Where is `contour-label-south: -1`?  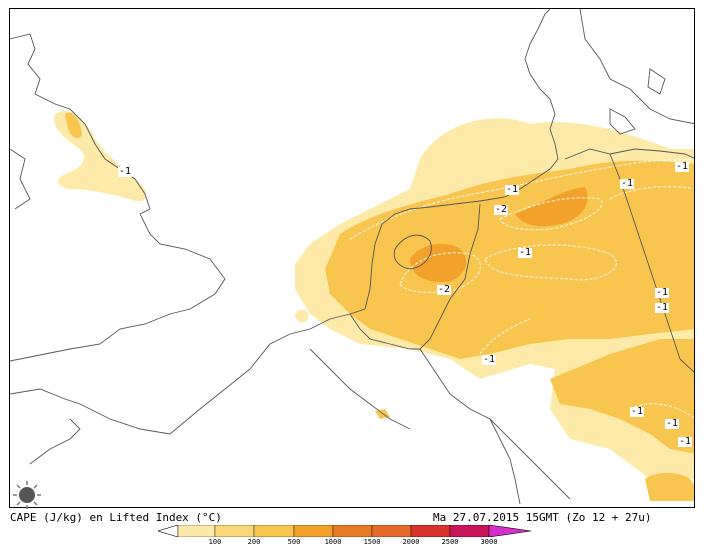 contour-label-south: -1 is located at coordinates (489, 359).